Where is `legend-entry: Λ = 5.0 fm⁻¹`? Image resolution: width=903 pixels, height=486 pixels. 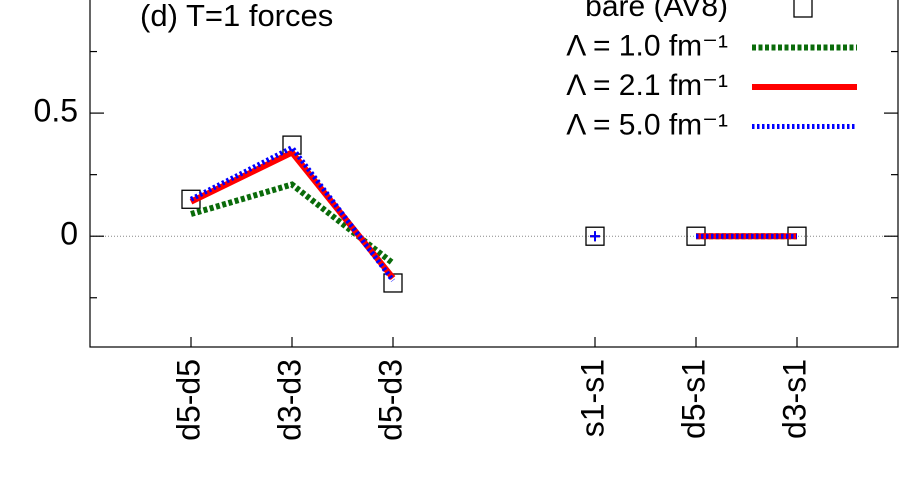
legend-entry: Λ = 5.0 fm⁻¹ is located at coordinates (711, 124).